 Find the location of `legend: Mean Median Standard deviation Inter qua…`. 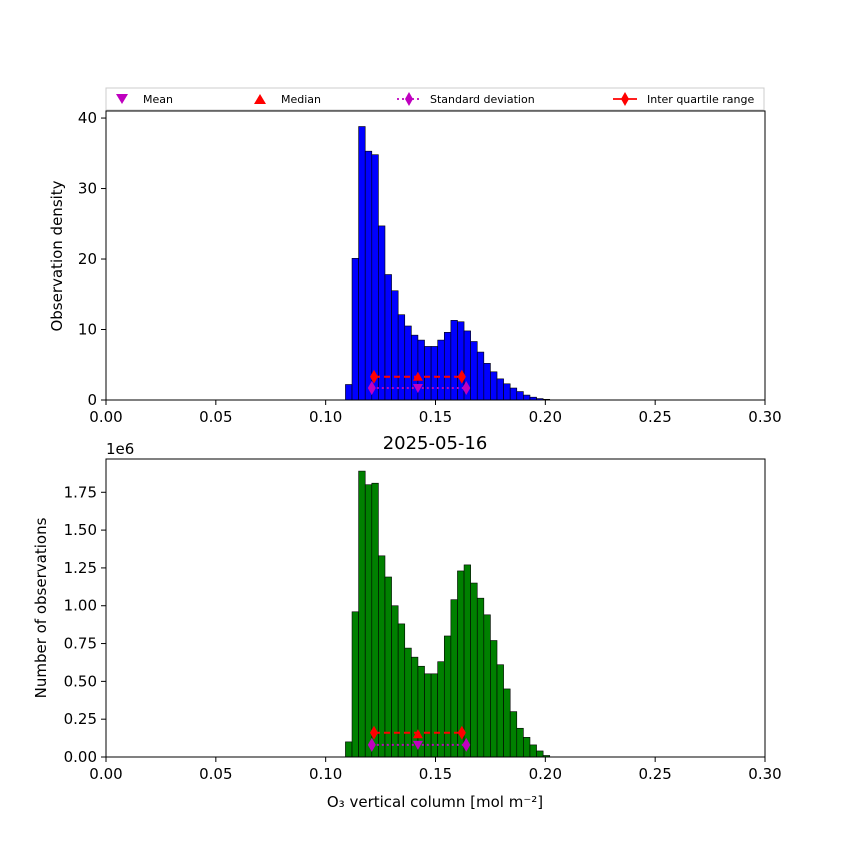

legend: Mean Median Standard deviation Inter qua… is located at coordinates (435, 99).